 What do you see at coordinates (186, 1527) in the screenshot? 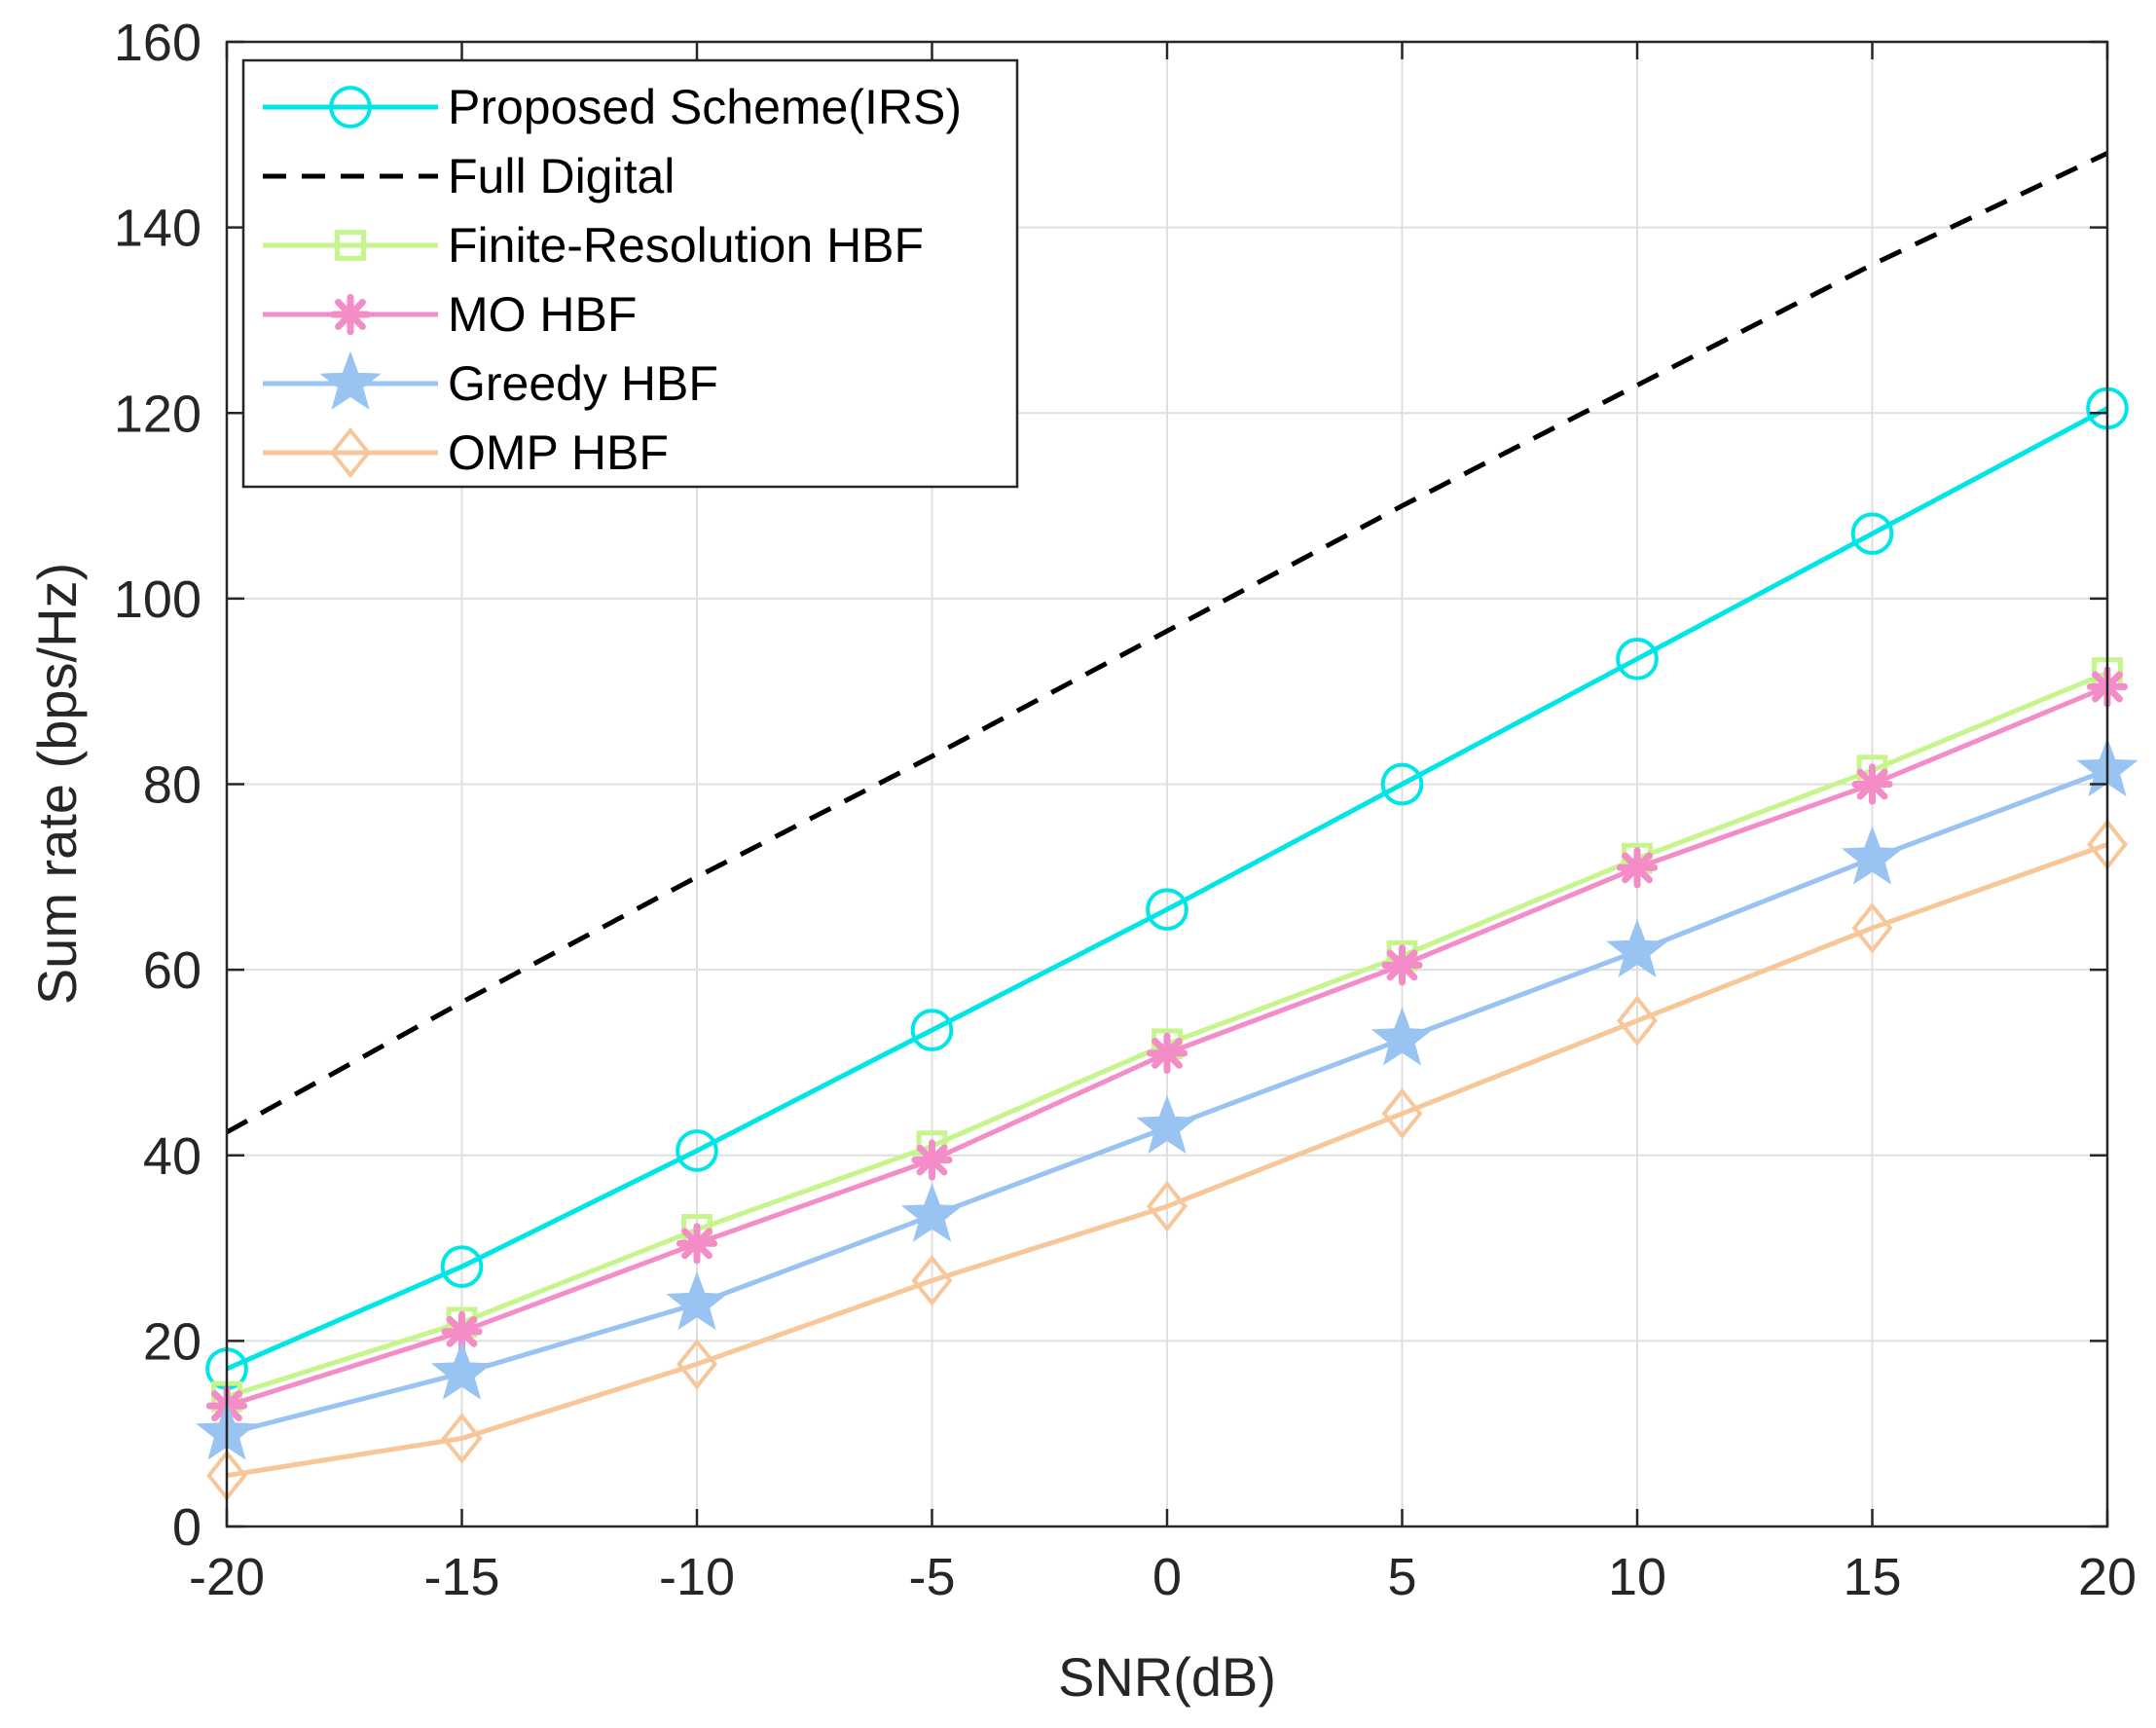
I see `y-tick-label: 0` at bounding box center [186, 1527].